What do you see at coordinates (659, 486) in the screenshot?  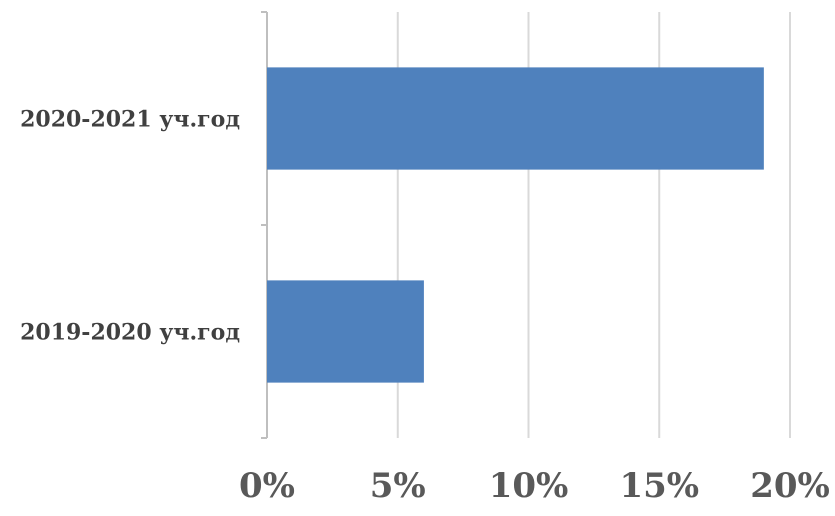 I see `x-tick-label-3: 15%` at bounding box center [659, 486].